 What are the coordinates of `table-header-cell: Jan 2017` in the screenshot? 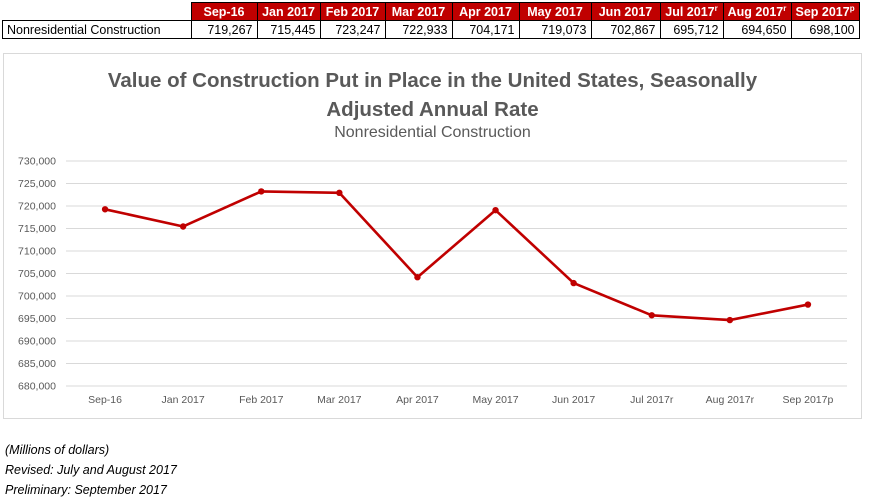 It's located at (288, 11).